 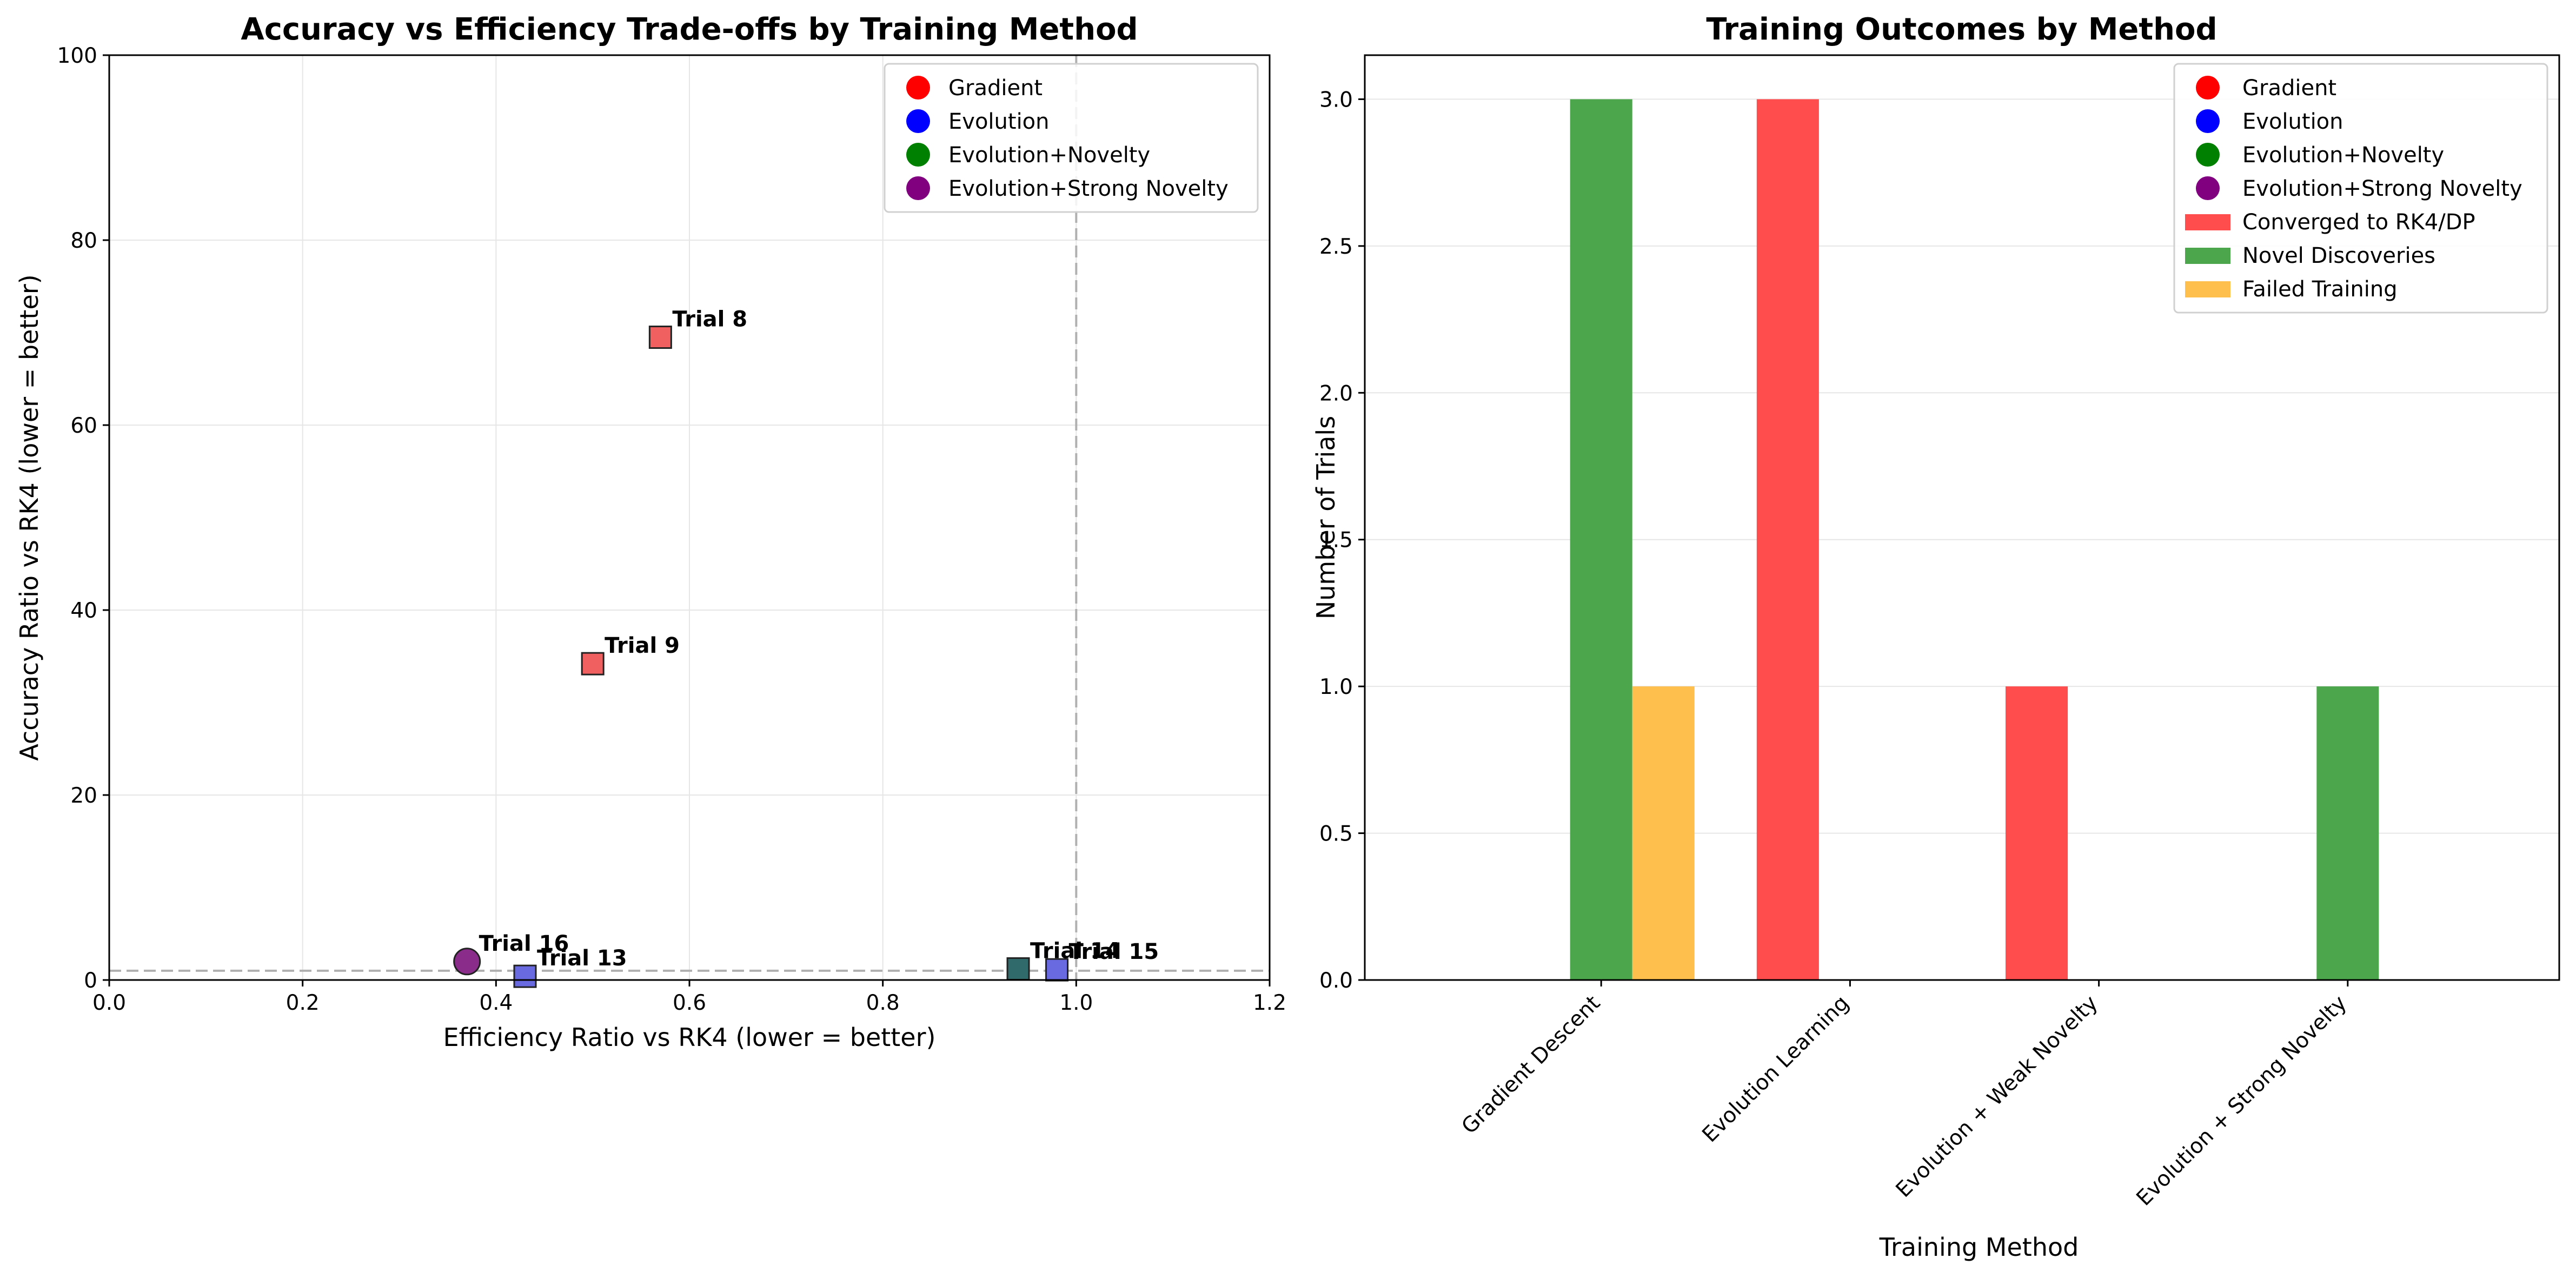 What do you see at coordinates (90, 981) in the screenshot?
I see `scatter-y-tick-label: 0` at bounding box center [90, 981].